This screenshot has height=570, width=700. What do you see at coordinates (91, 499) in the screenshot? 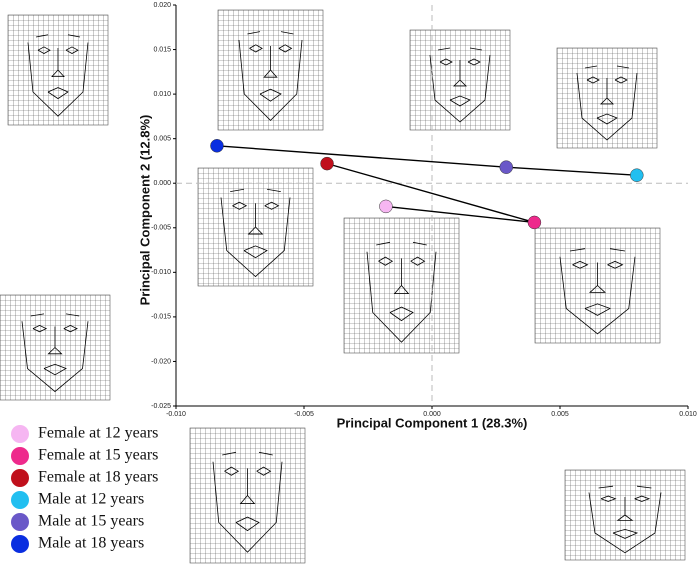
I see `legend-label: Male at 12 years` at bounding box center [91, 499].